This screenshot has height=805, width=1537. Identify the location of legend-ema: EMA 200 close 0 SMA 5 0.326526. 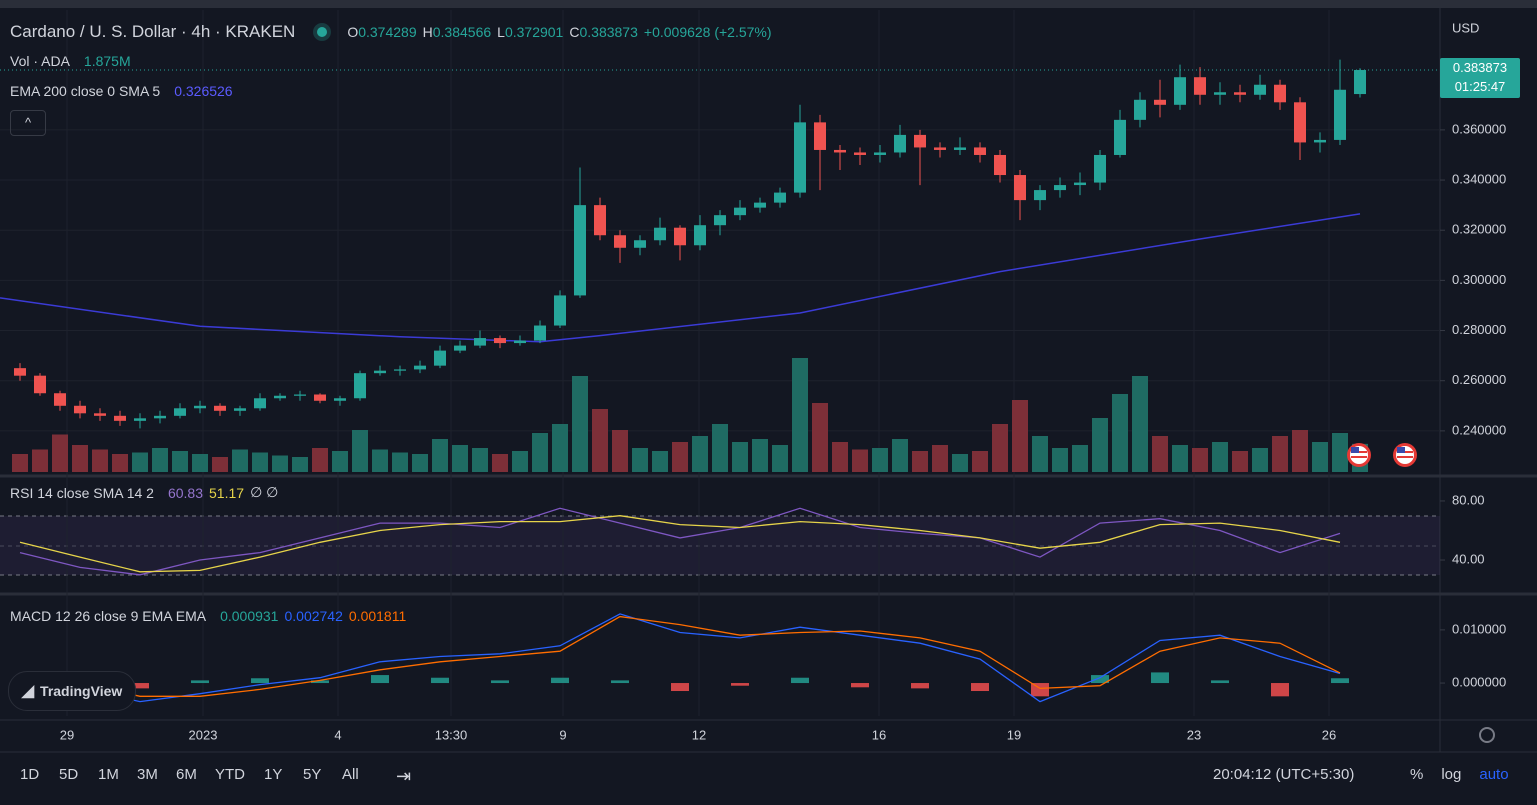
(121, 91).